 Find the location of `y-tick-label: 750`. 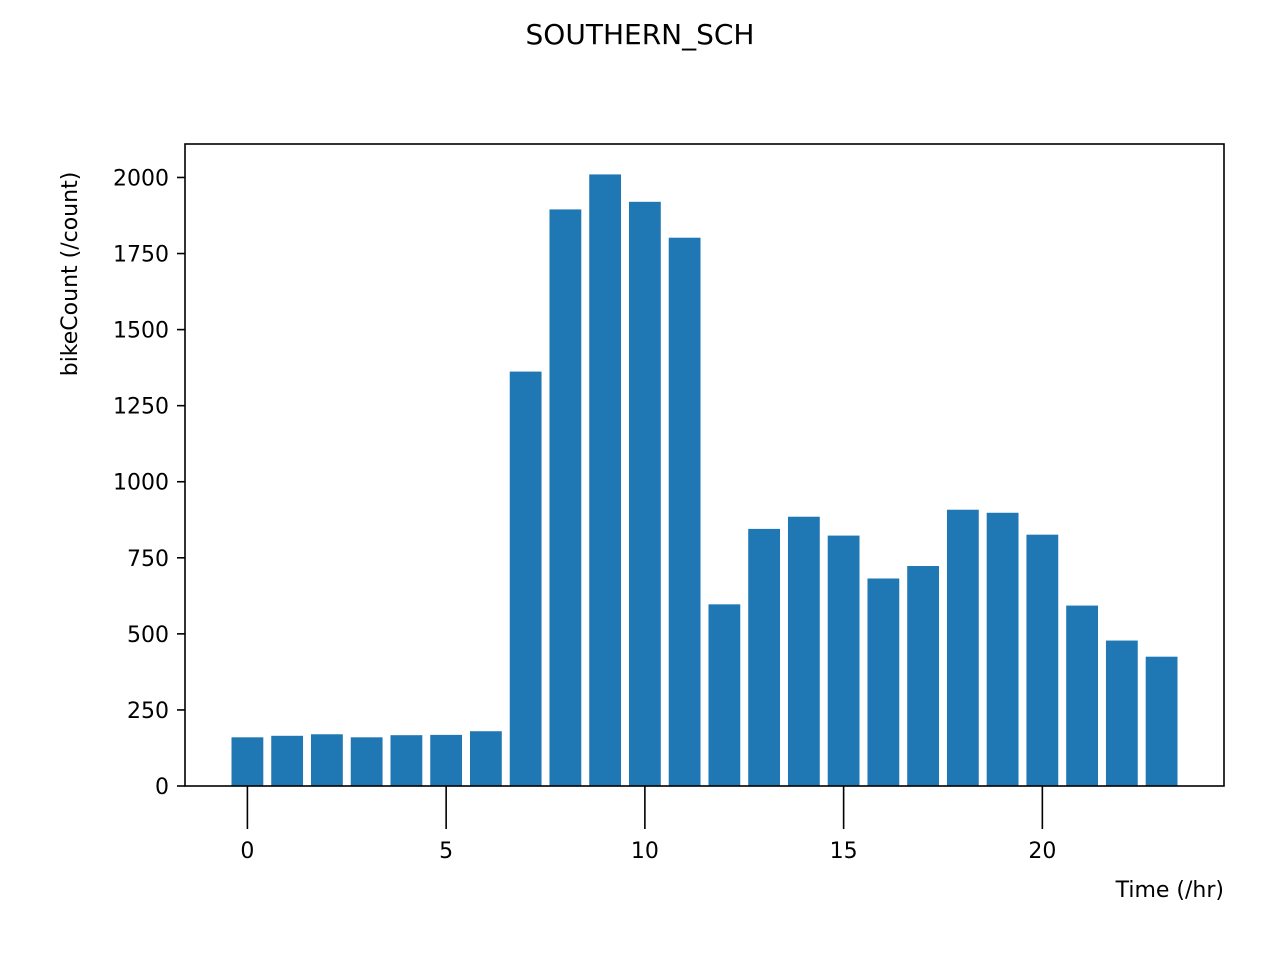

y-tick-label: 750 is located at coordinates (148, 559).